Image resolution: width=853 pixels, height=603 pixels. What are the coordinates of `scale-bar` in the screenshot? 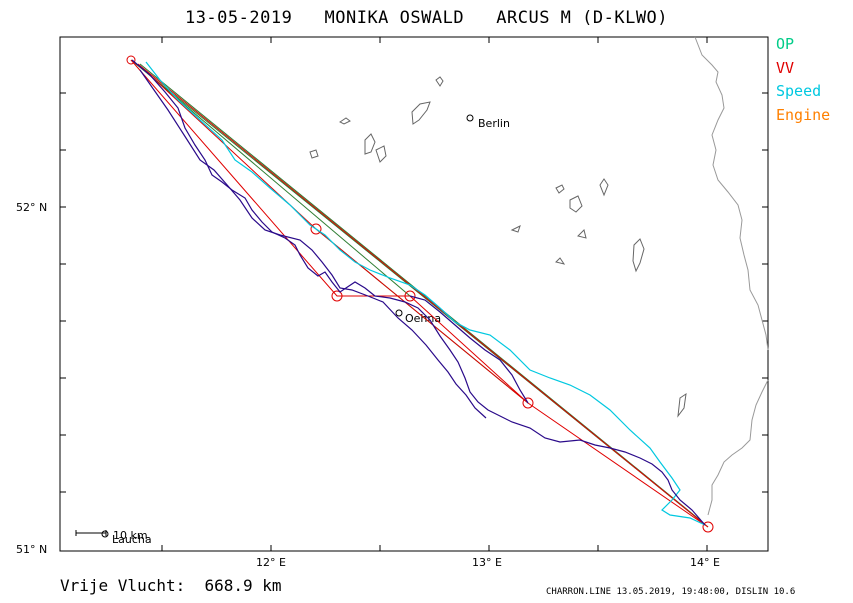 It's located at (91, 533).